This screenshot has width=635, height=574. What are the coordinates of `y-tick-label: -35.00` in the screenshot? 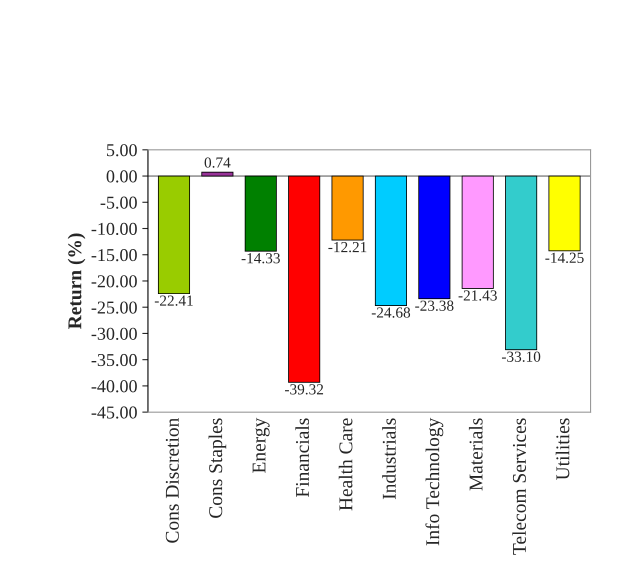 It's located at (114, 360).